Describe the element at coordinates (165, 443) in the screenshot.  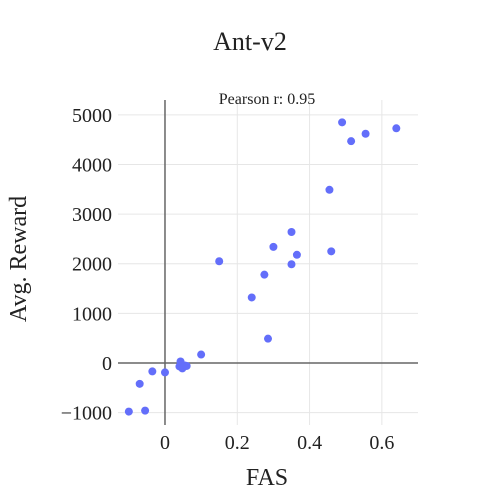
I see `x-tick-label: 0` at that location.